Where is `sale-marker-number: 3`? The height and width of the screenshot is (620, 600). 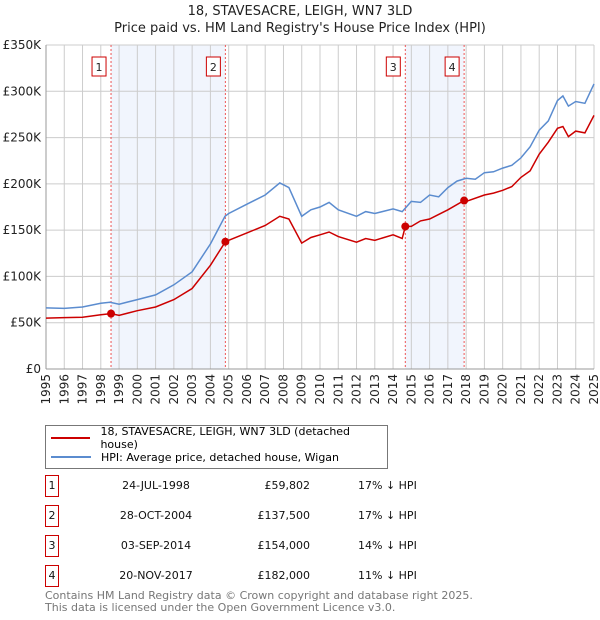
sale-marker-number: 3 is located at coordinates (52, 546).